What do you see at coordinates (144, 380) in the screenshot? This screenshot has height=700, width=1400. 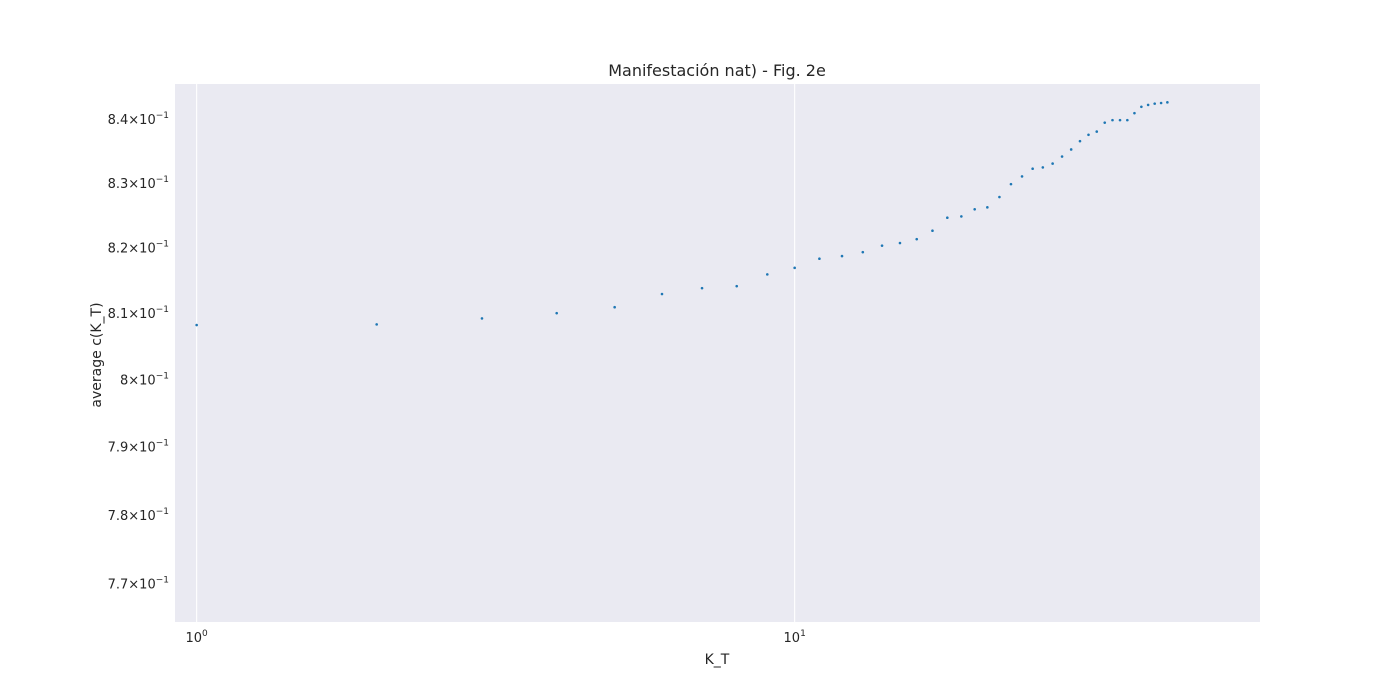 I see `y-tick-label-3: 8×10⁻¹` at bounding box center [144, 380].